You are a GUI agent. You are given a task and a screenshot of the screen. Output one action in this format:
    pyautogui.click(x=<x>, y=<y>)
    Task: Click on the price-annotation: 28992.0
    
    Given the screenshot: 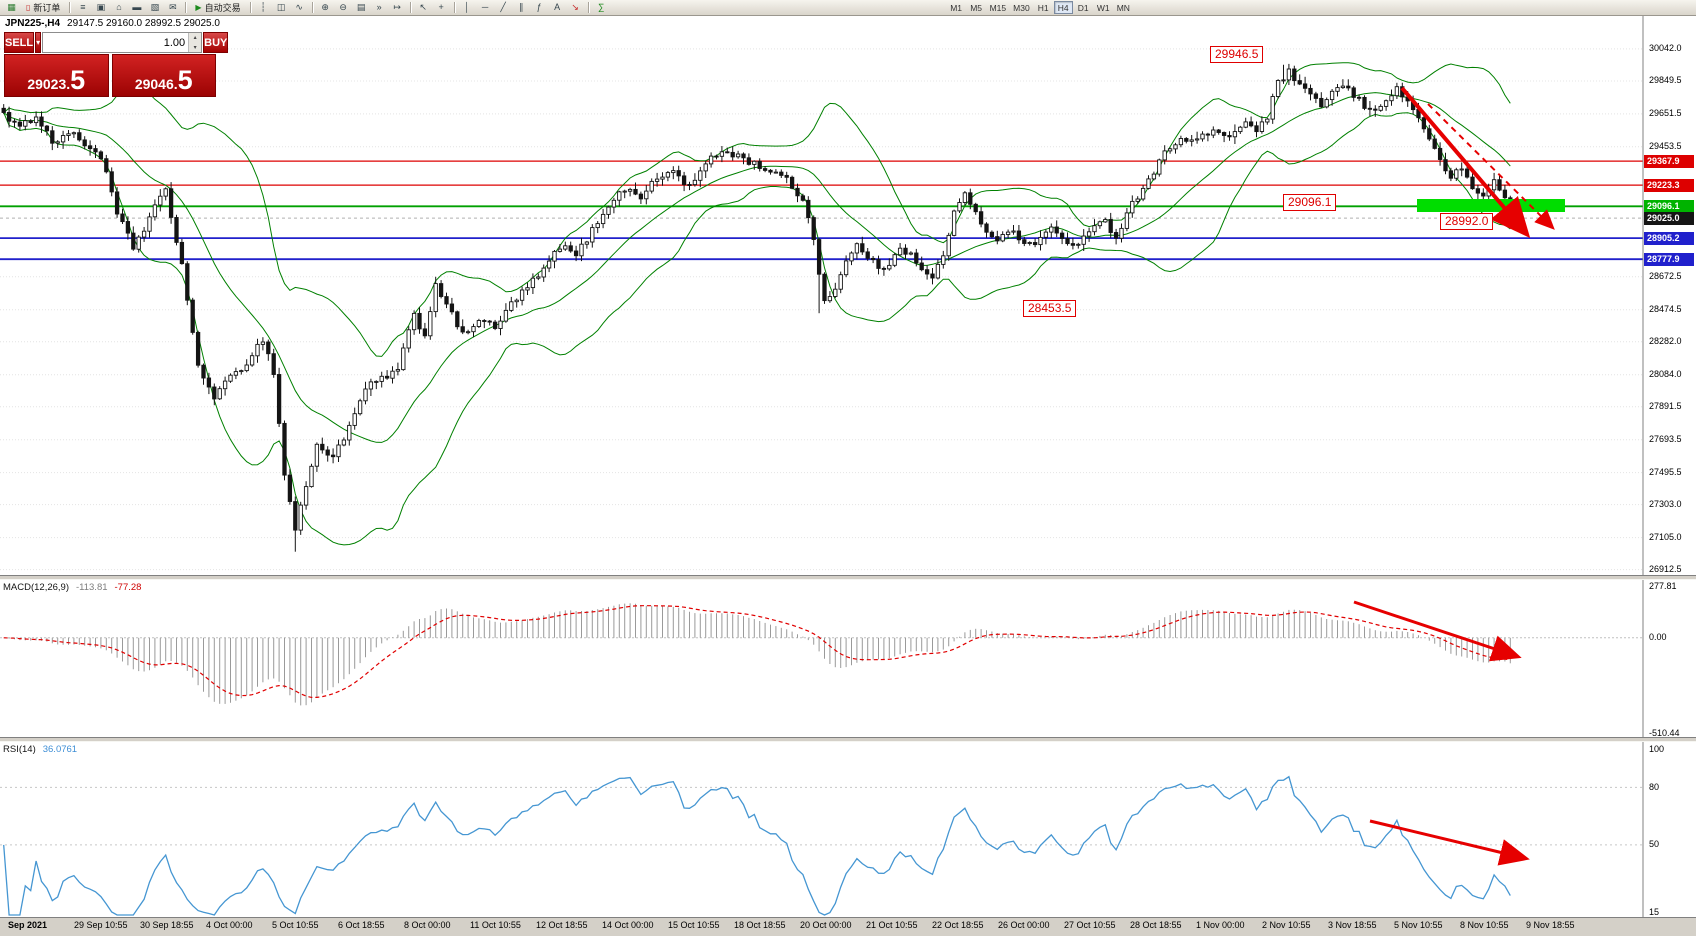 What is the action you would take?
    pyautogui.click(x=1467, y=221)
    